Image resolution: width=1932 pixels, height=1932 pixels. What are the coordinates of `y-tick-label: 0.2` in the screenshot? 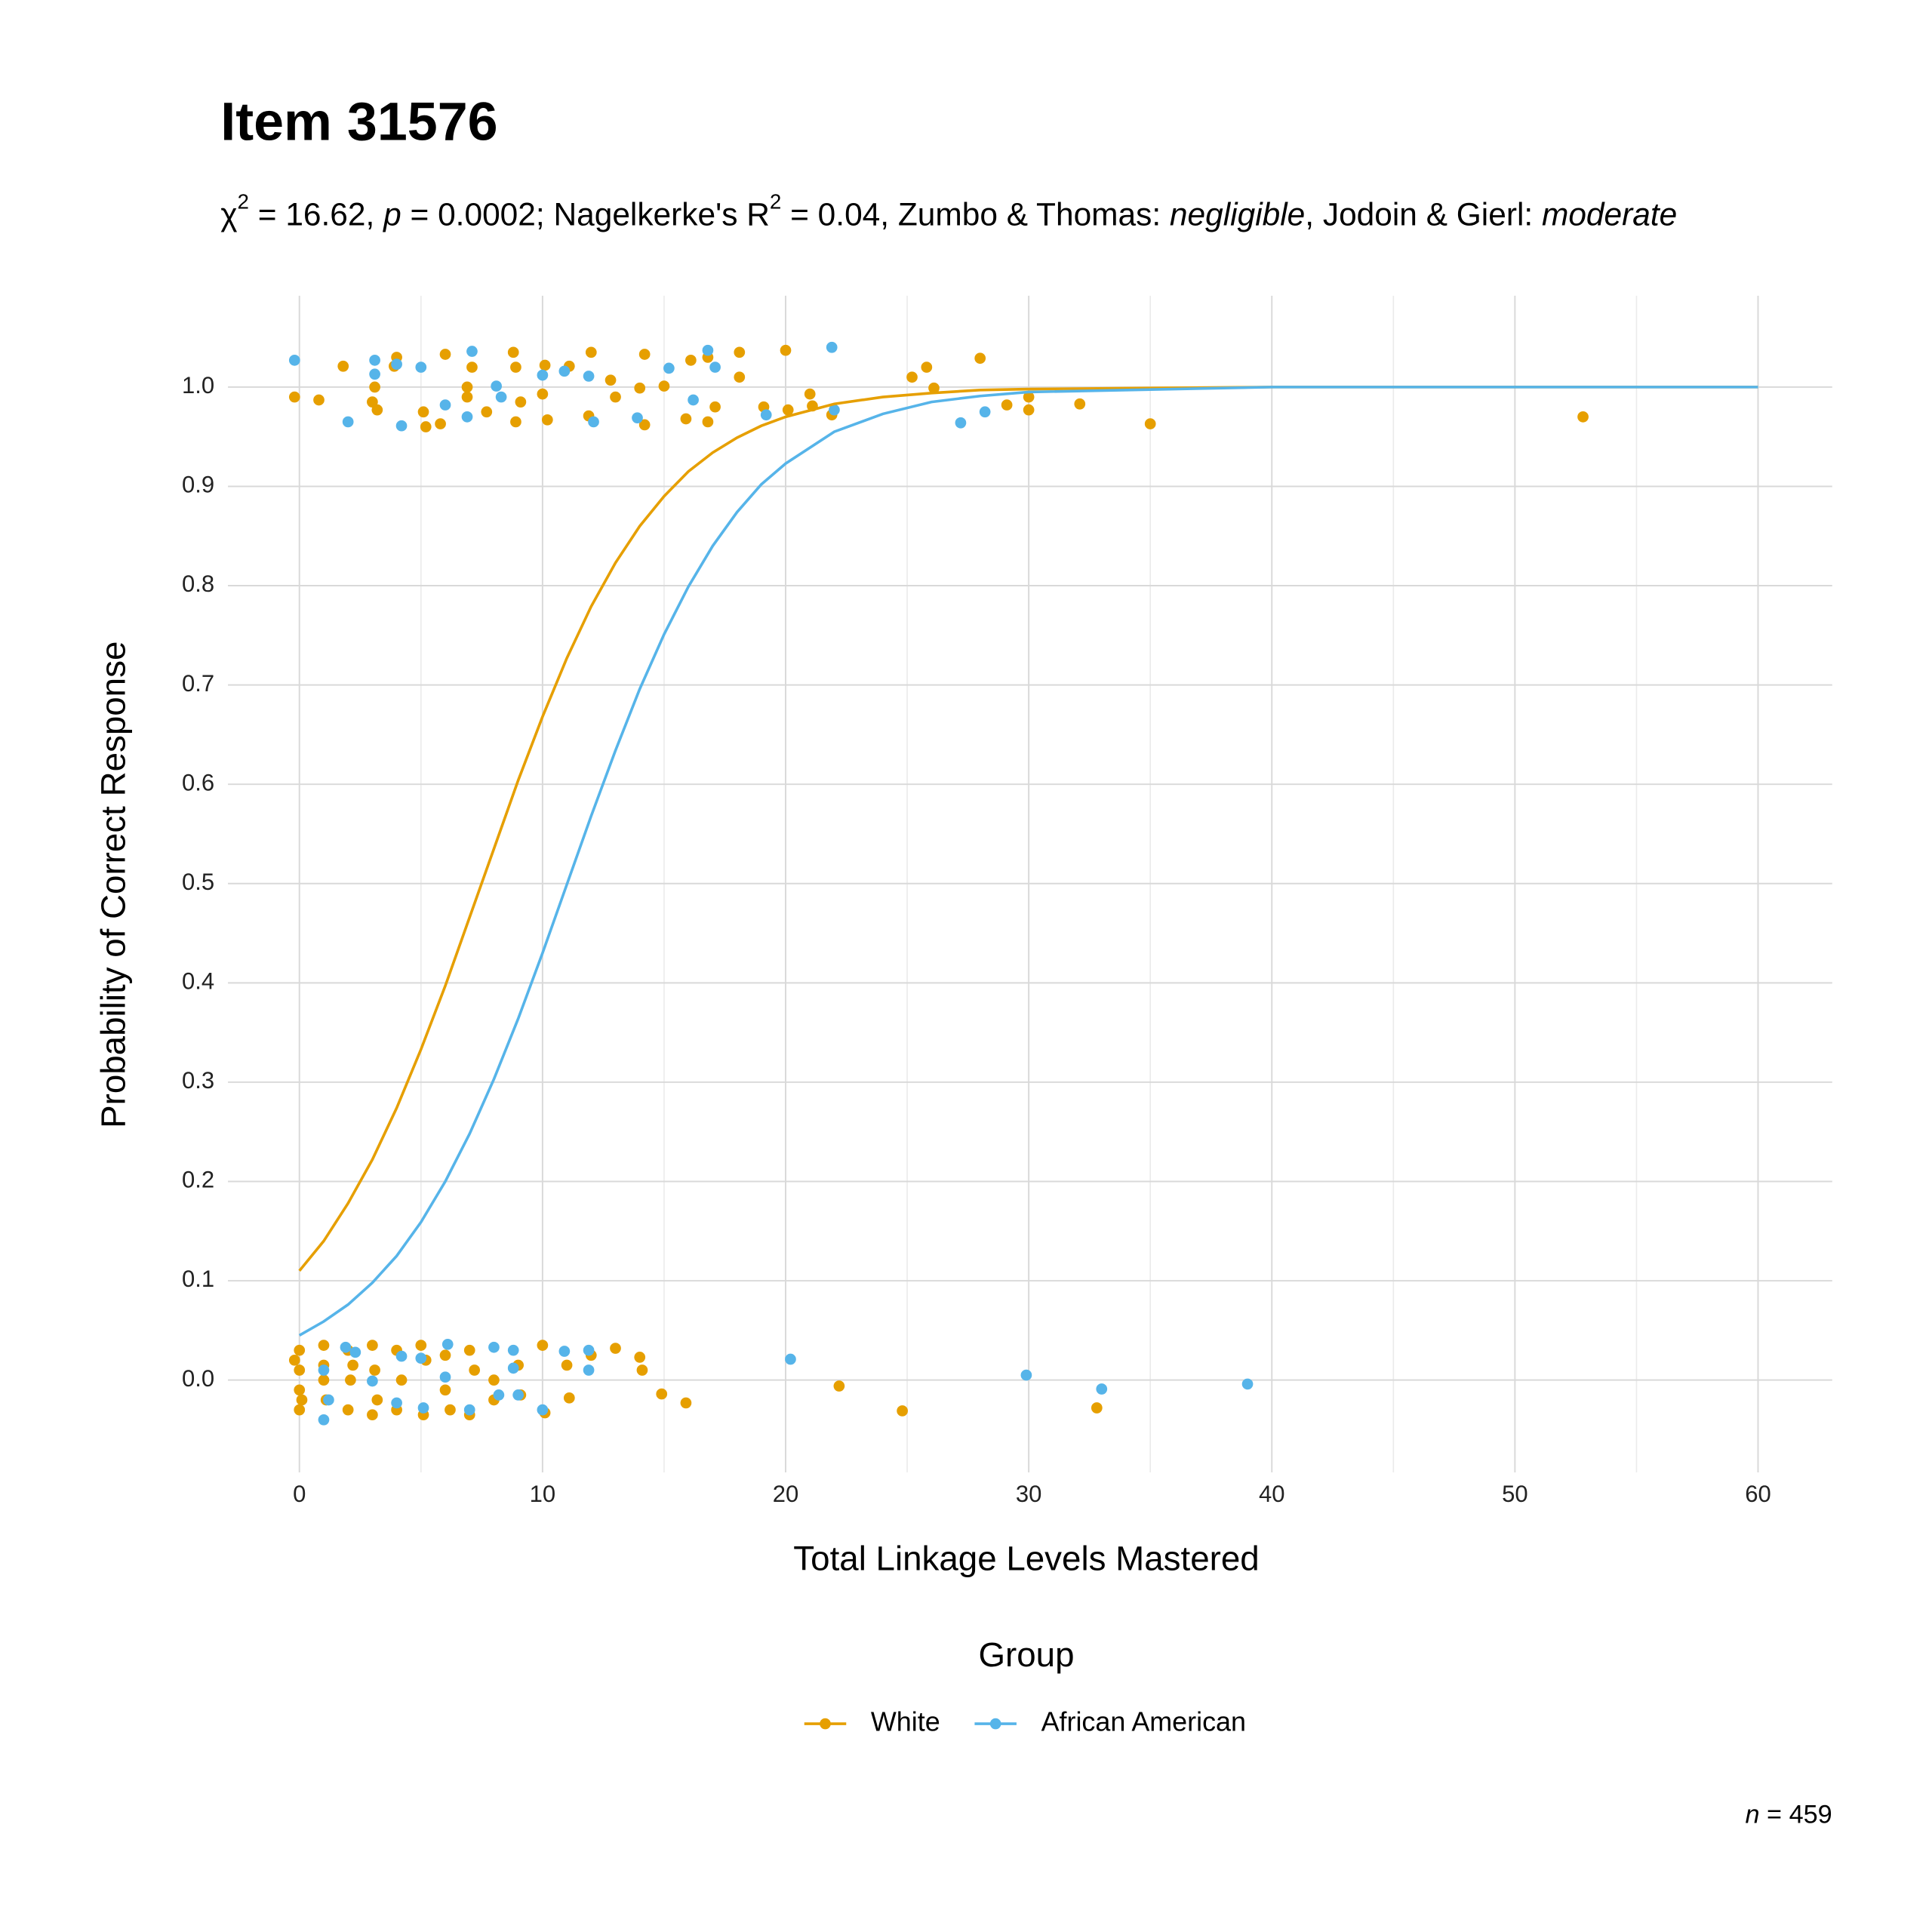 It's located at (198, 1180).